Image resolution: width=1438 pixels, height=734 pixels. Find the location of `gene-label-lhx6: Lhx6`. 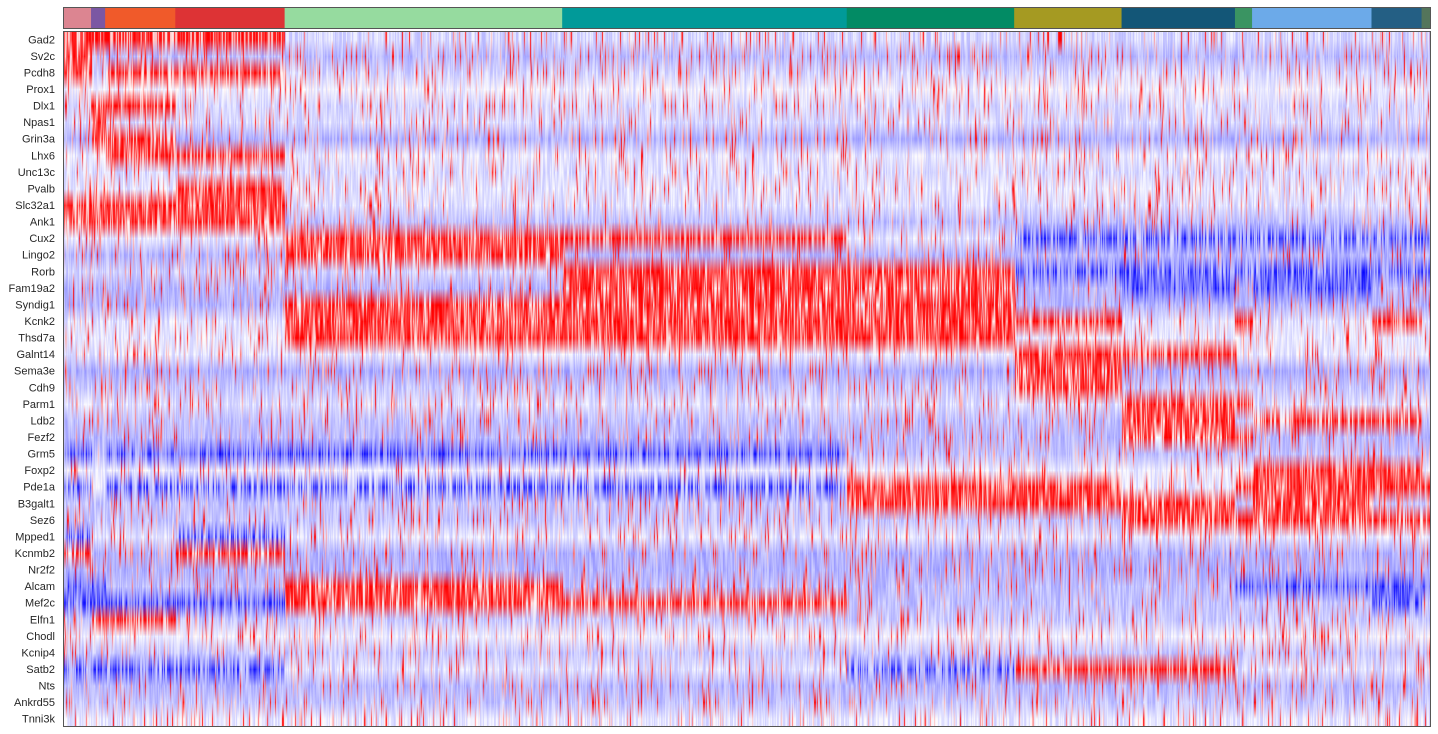

gene-label-lhx6: Lhx6 is located at coordinates (43, 156).